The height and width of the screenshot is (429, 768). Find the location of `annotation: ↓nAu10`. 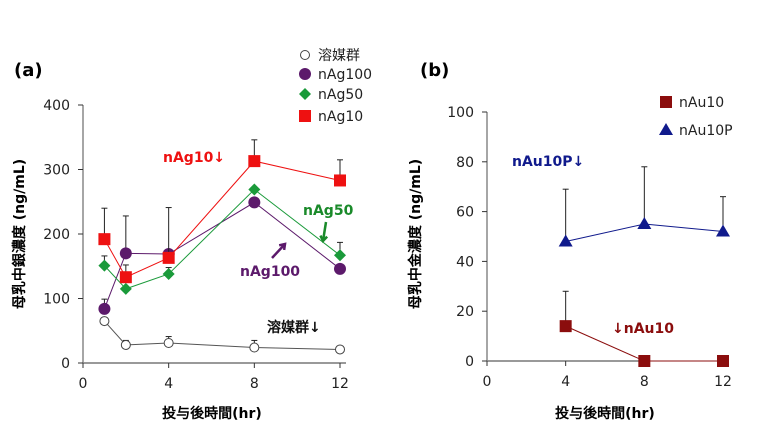

annotation: ↓nAu10 is located at coordinates (643, 329).